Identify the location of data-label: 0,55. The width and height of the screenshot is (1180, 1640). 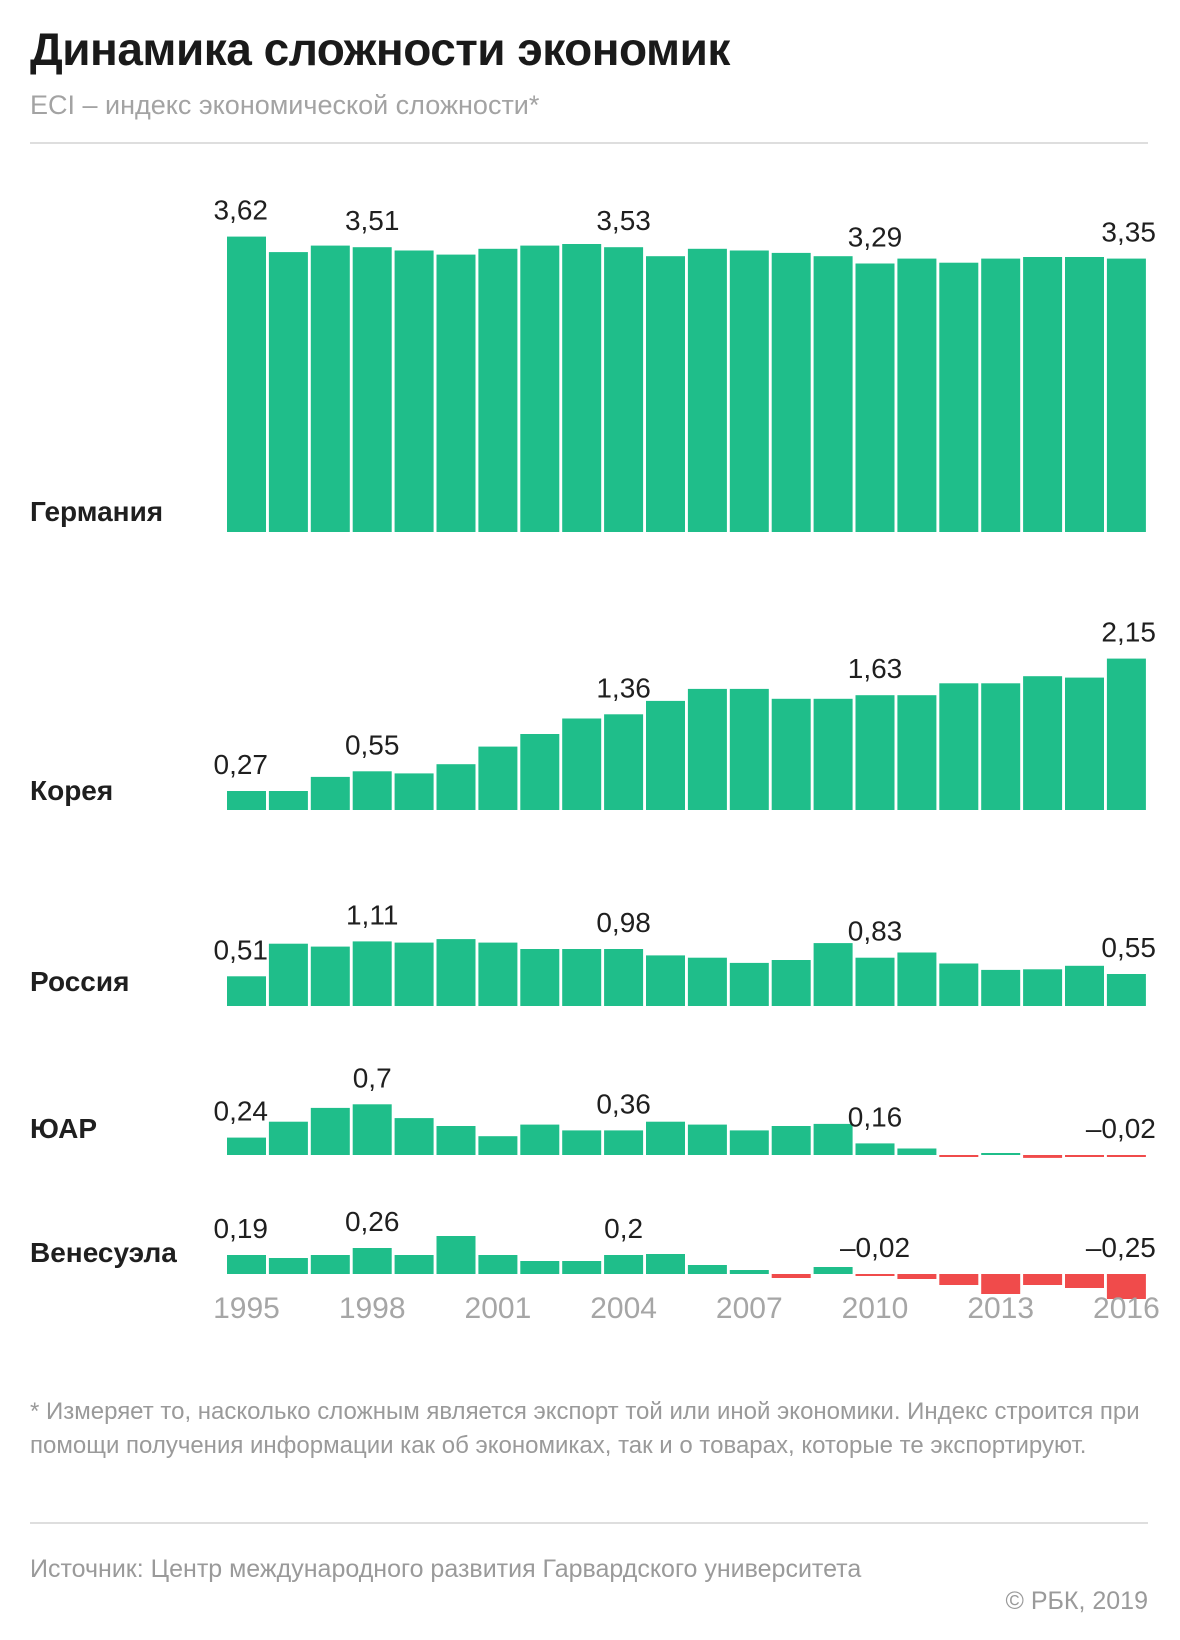
(1128, 947).